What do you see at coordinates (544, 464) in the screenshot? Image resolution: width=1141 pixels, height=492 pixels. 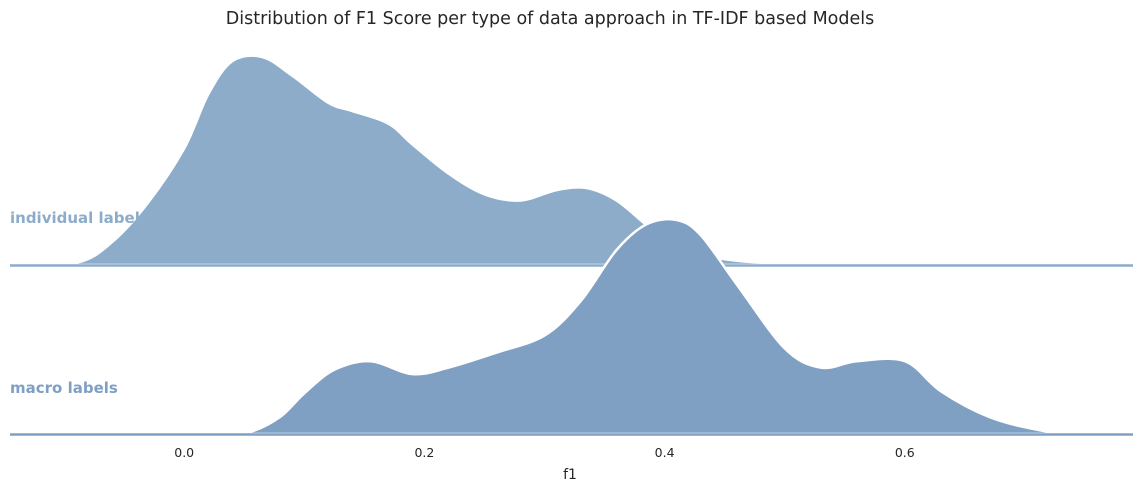 I see `x-axis: 0.0 0.2 0.4 0.6 f1` at bounding box center [544, 464].